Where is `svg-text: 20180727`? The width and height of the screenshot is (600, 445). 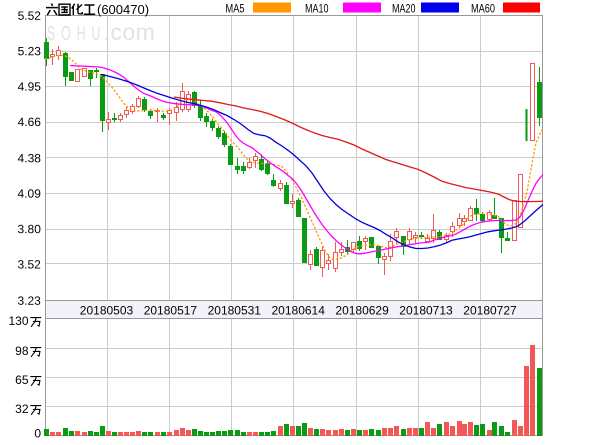
svg-text: 20180727 is located at coordinates (490, 311).